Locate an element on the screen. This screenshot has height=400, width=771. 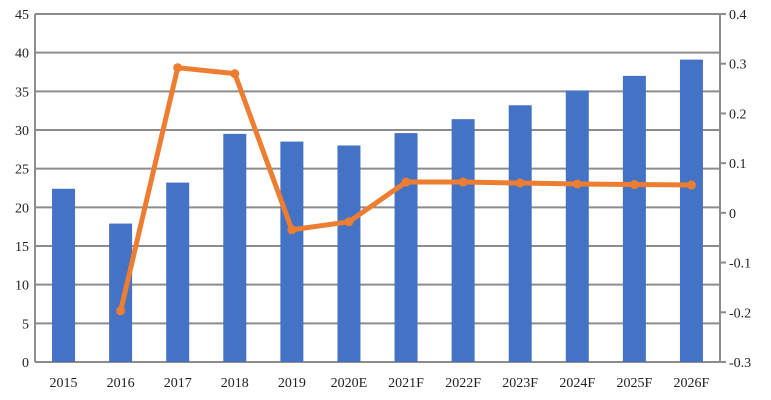
x-tick-label: 2021F is located at coordinates (406, 383).